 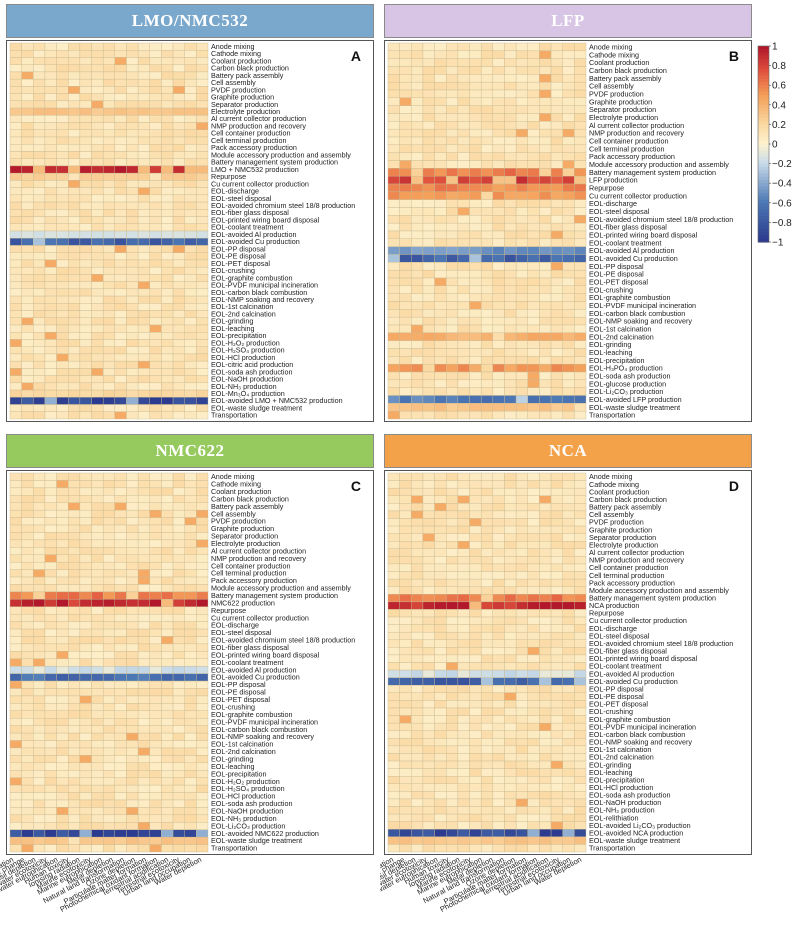 What do you see at coordinates (763, 57) in the screenshot?
I see `colorbar-segment` at bounding box center [763, 57].